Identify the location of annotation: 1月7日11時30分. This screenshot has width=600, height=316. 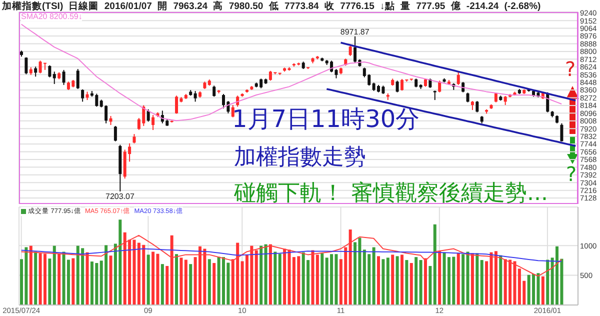
(326, 119).